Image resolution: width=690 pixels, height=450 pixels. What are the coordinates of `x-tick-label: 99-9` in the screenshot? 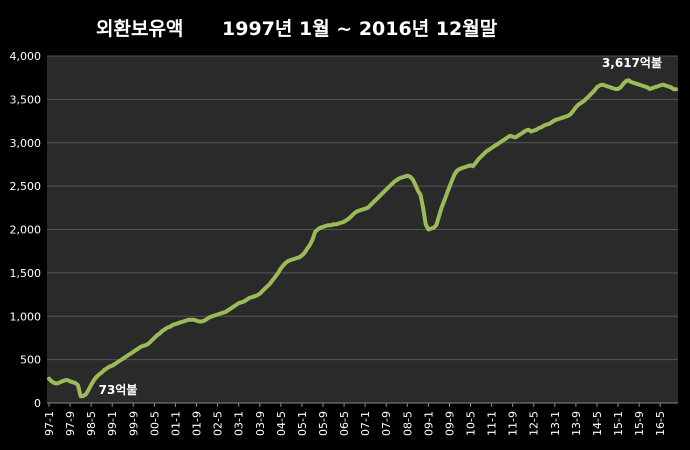 It's located at (133, 423).